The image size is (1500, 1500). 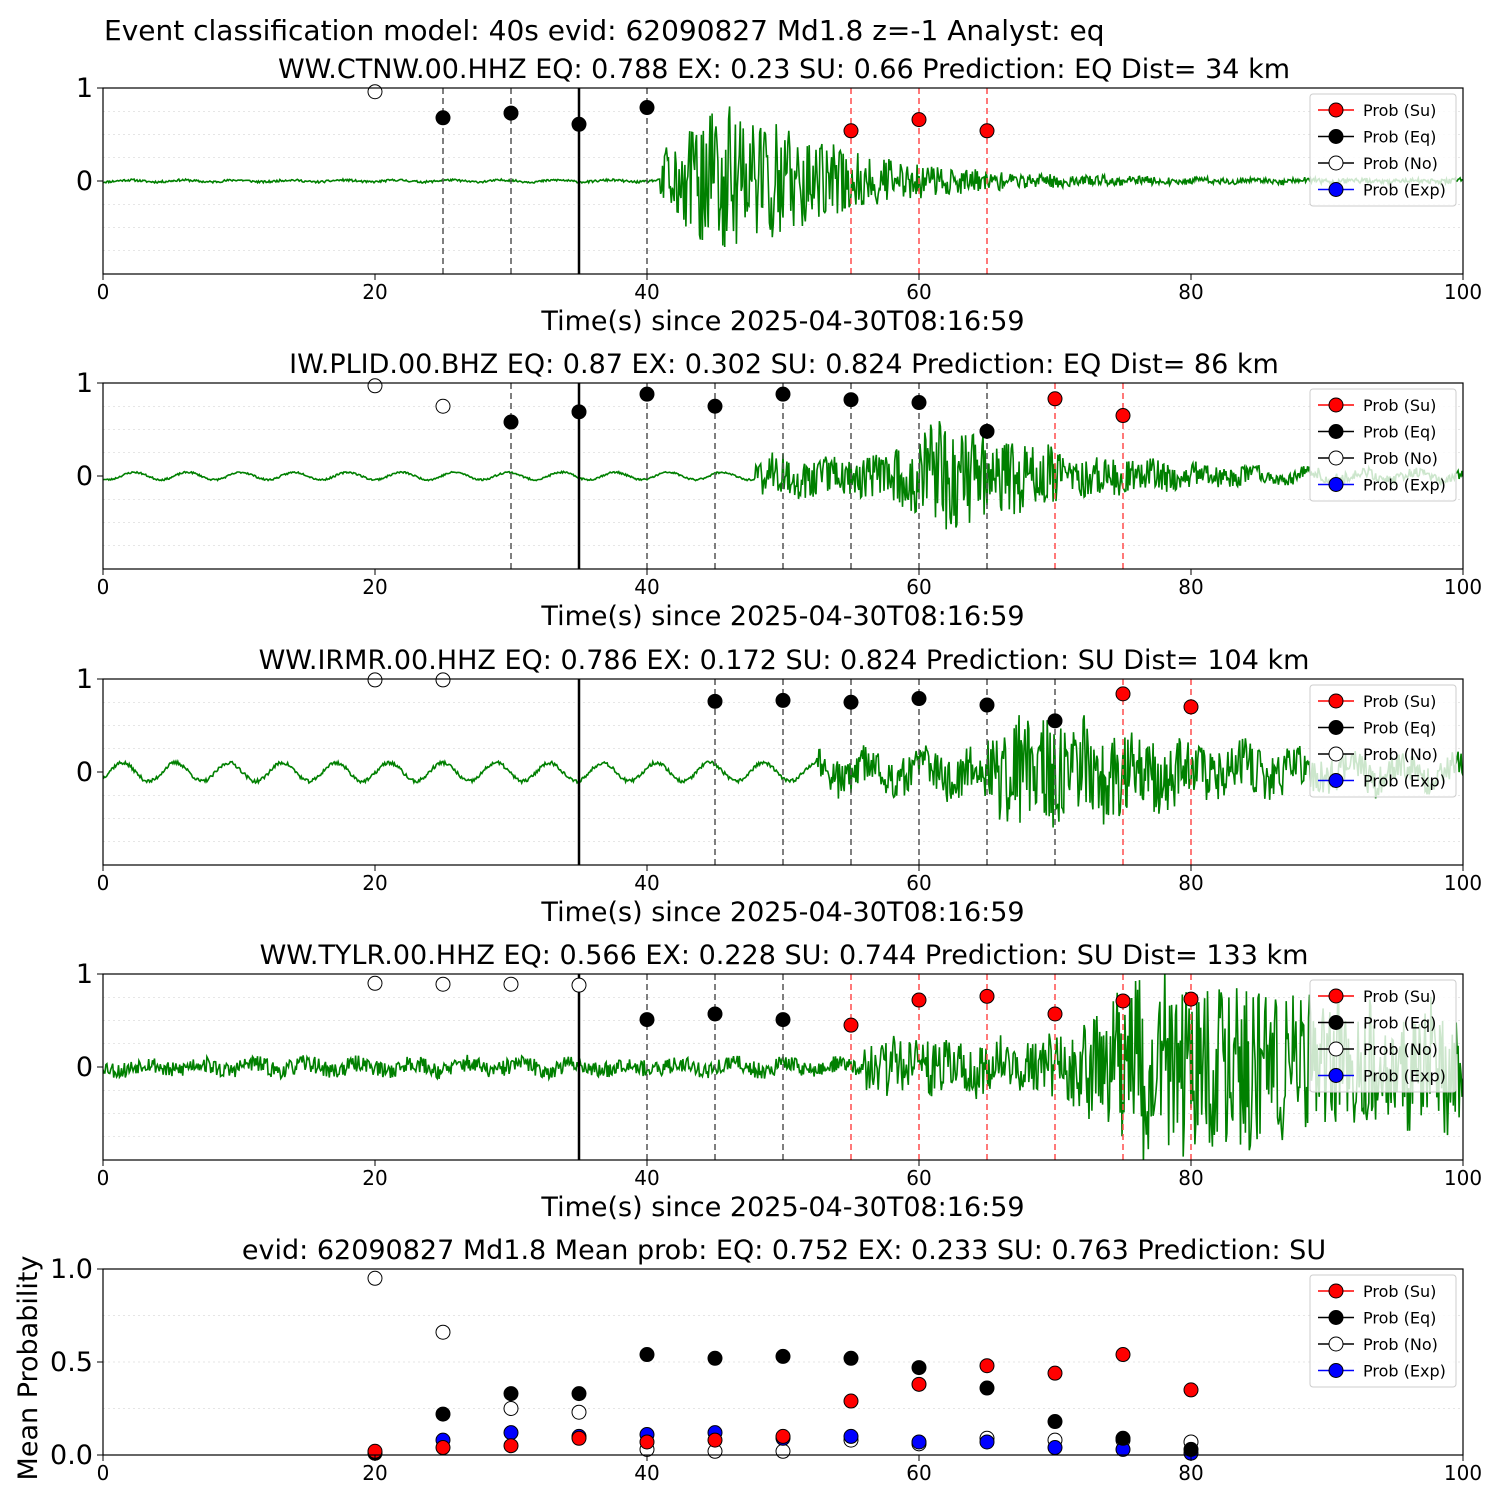 What do you see at coordinates (1399, 996) in the screenshot?
I see `legend-label: Prob (Su)` at bounding box center [1399, 996].